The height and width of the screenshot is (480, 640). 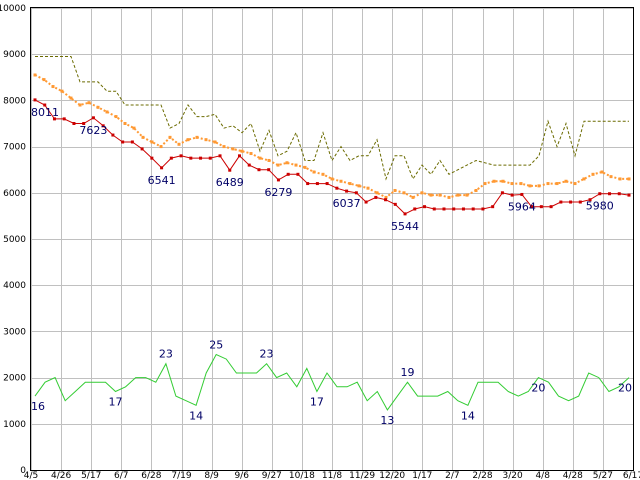 I want to click on y-tick-label: 8000, so click(x=14, y=101).